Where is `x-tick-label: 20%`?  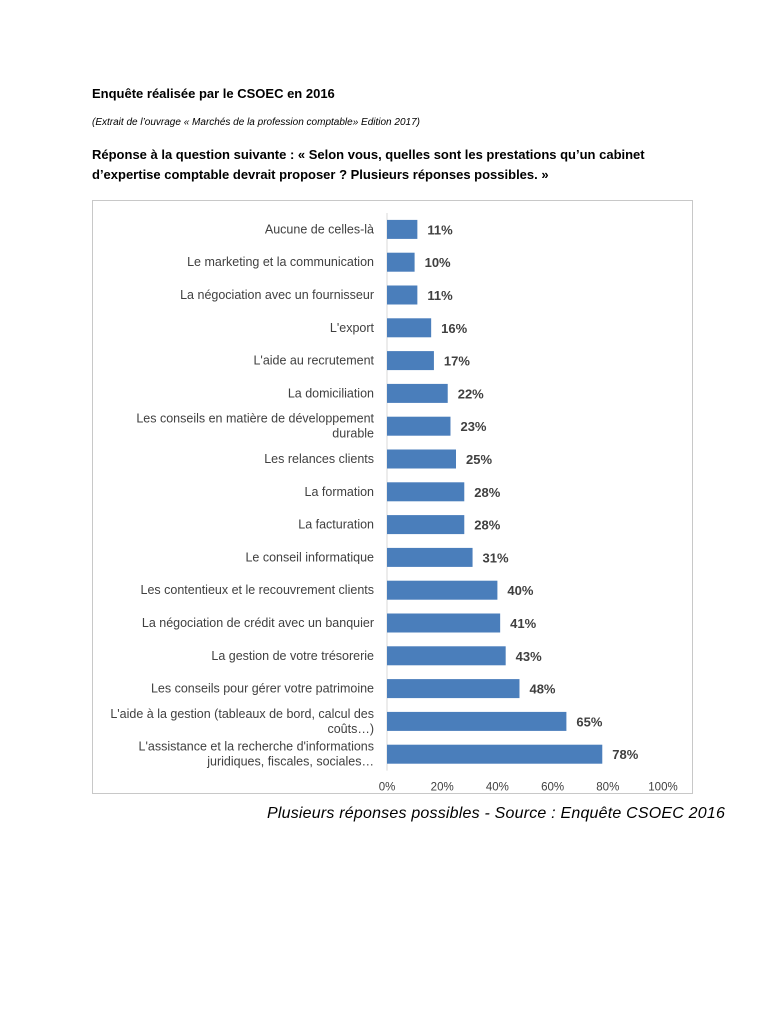
x-tick-label: 20% is located at coordinates (442, 787).